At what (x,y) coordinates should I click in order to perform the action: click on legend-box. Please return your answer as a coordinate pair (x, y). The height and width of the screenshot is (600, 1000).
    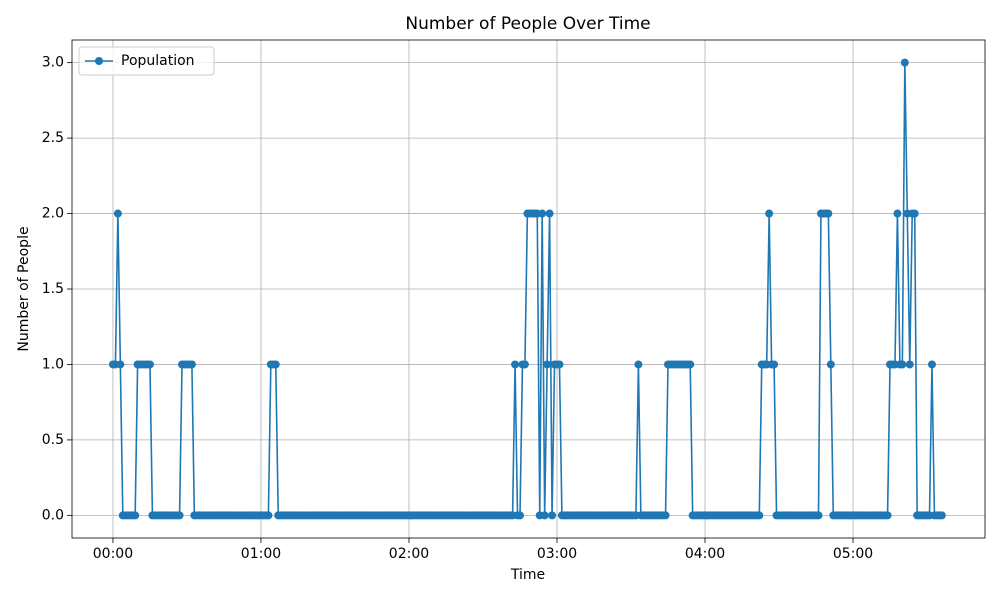
    Looking at the image, I should click on (146, 61).